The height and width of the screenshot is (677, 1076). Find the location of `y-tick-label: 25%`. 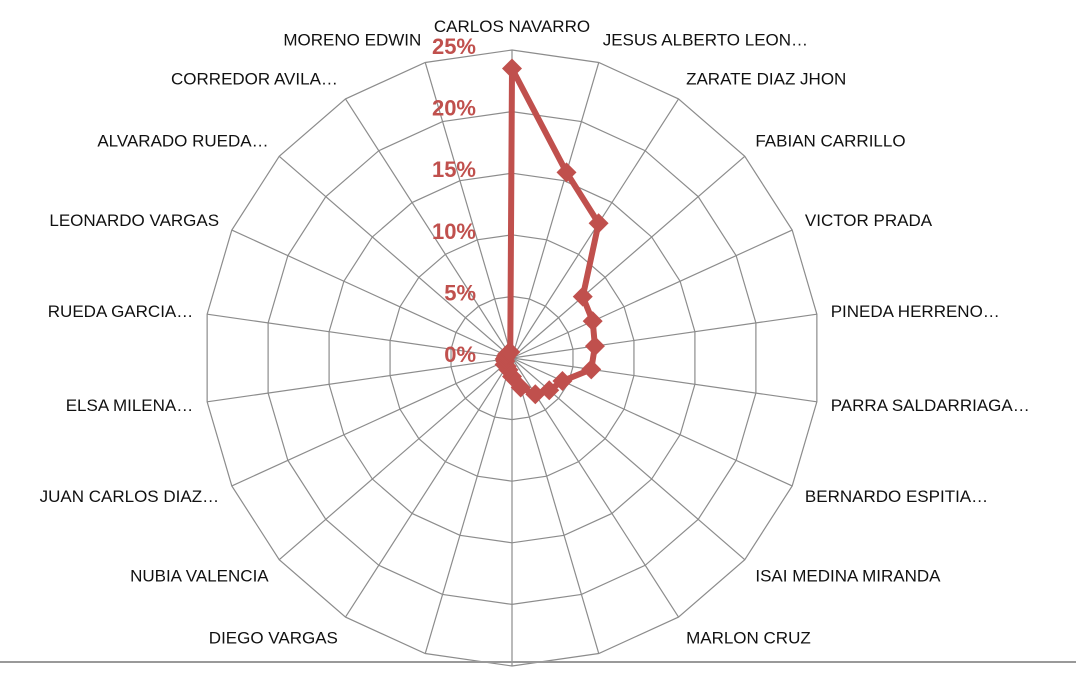

y-tick-label: 25% is located at coordinates (454, 46).